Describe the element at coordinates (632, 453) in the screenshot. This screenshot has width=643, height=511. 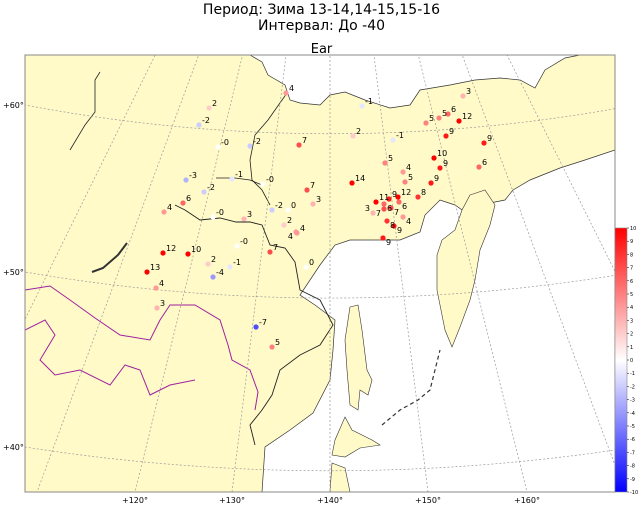
I see `colorbar-tick-label: -7` at that location.